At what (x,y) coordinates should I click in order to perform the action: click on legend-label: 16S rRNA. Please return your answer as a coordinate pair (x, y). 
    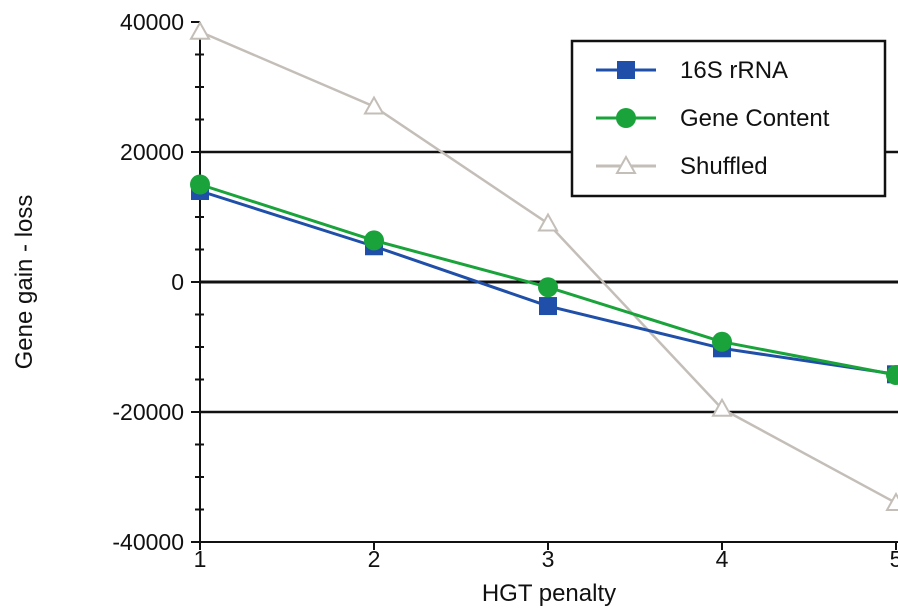
    Looking at the image, I should click on (734, 70).